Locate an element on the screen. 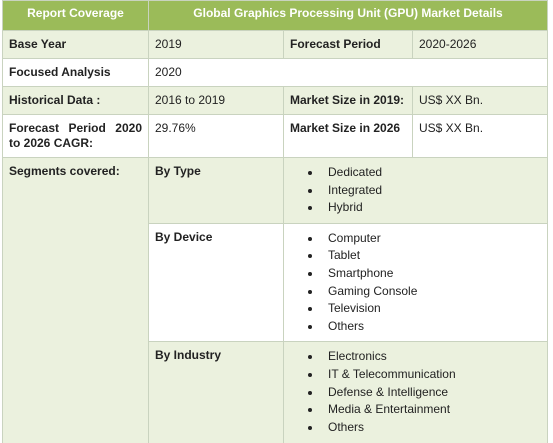 The image size is (553, 443). cell: Market Size in 2026 is located at coordinates (348, 136).